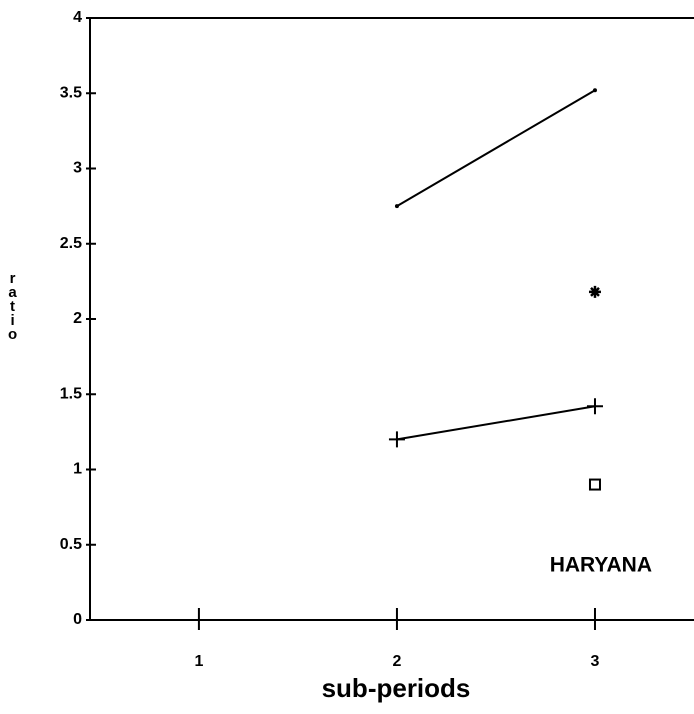  Describe the element at coordinates (77, 318) in the screenshot. I see `y-tick-label: 2` at that location.